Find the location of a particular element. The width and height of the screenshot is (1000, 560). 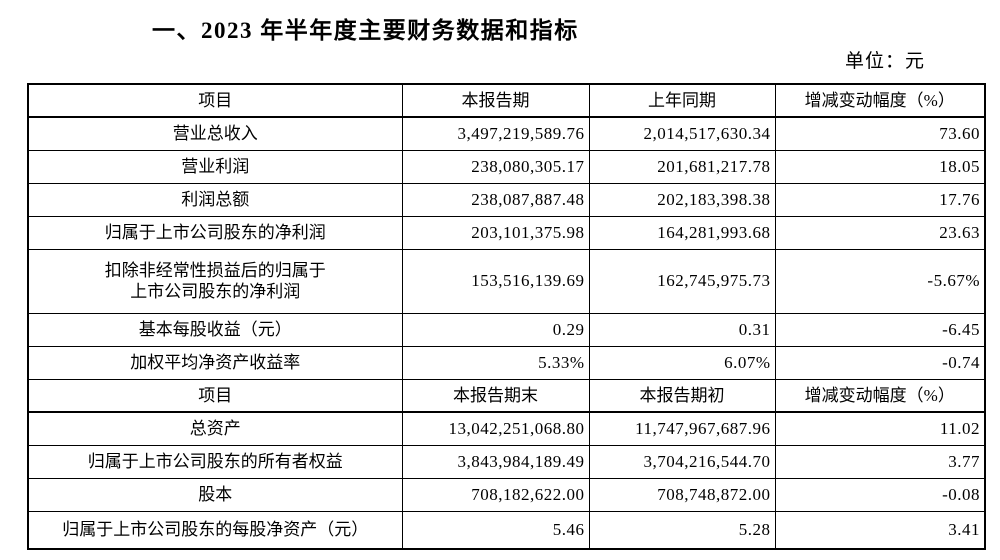

row-label: 归属于上市公司股东的净利润 is located at coordinates (215, 232).